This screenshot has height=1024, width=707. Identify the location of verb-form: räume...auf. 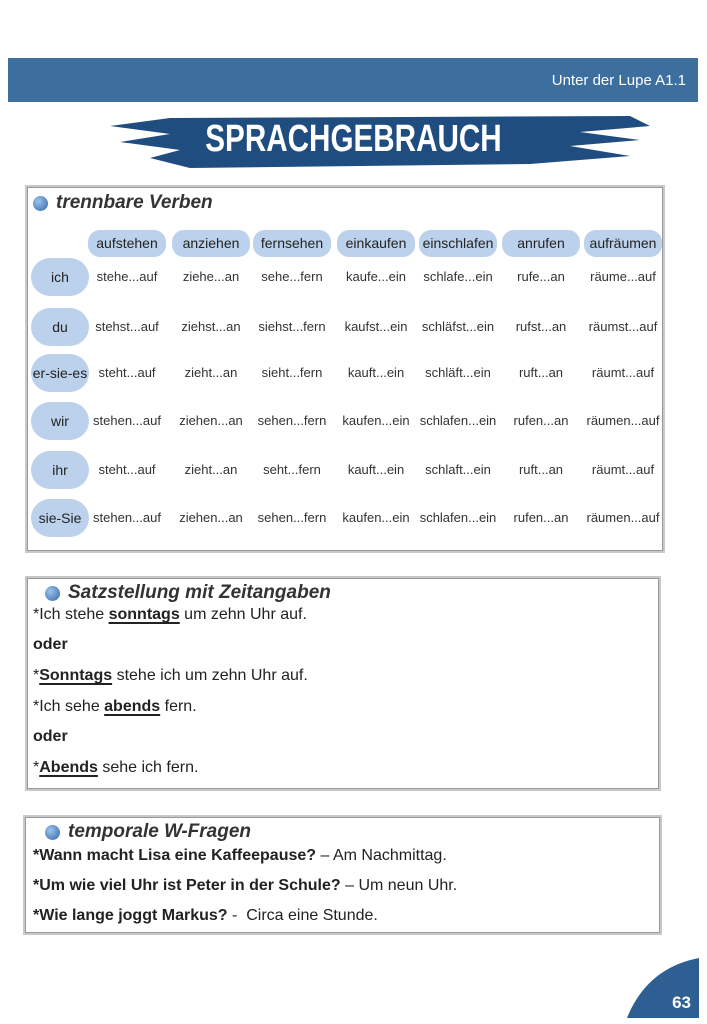
(623, 276).